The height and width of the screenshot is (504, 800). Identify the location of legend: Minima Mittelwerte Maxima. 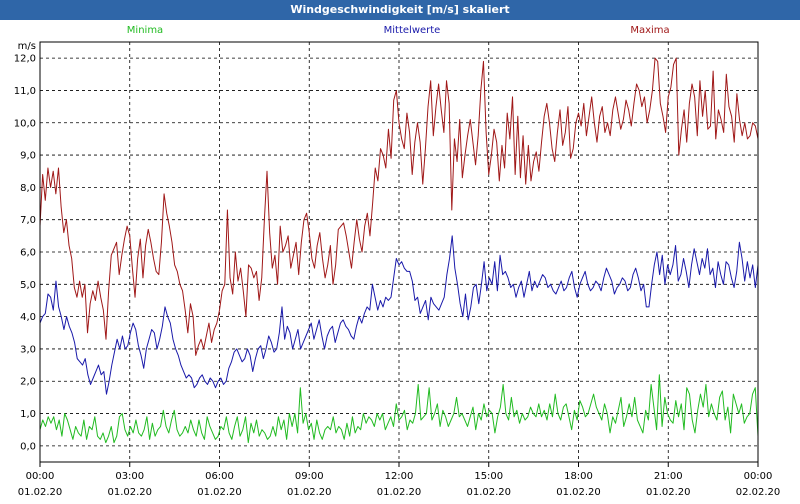
(398, 30).